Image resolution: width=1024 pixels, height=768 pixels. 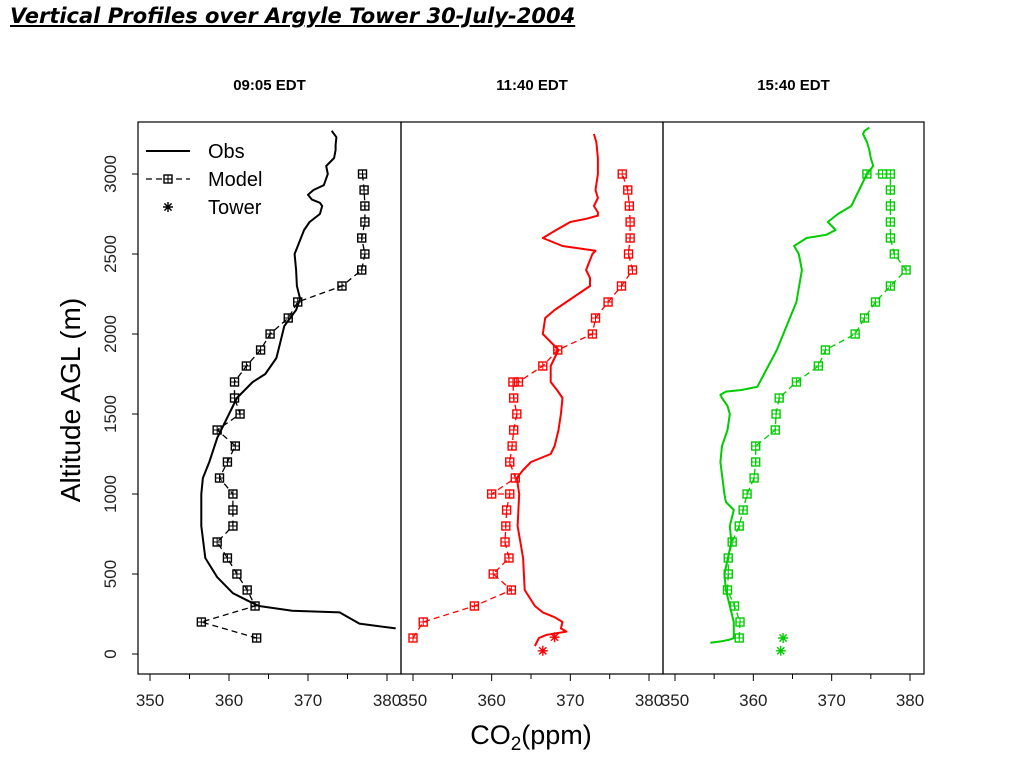 I want to click on y-tick-label: 3000, so click(x=110, y=174).